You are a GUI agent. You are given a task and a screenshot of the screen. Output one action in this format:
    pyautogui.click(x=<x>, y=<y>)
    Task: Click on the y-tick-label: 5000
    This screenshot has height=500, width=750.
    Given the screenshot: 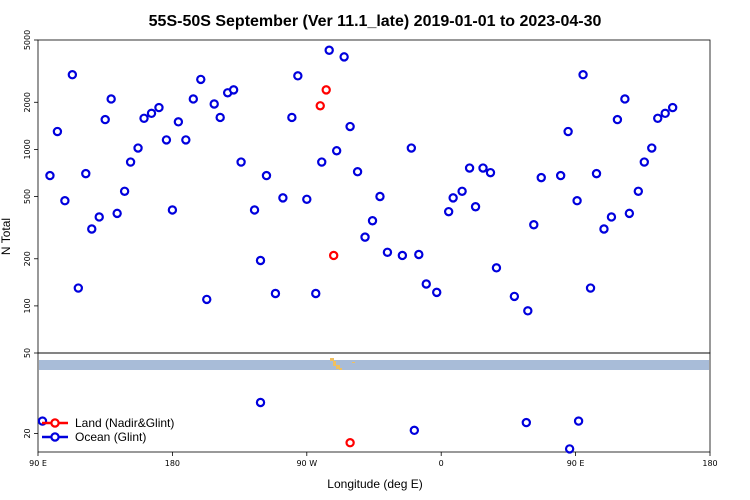 What is the action you would take?
    pyautogui.click(x=27, y=40)
    